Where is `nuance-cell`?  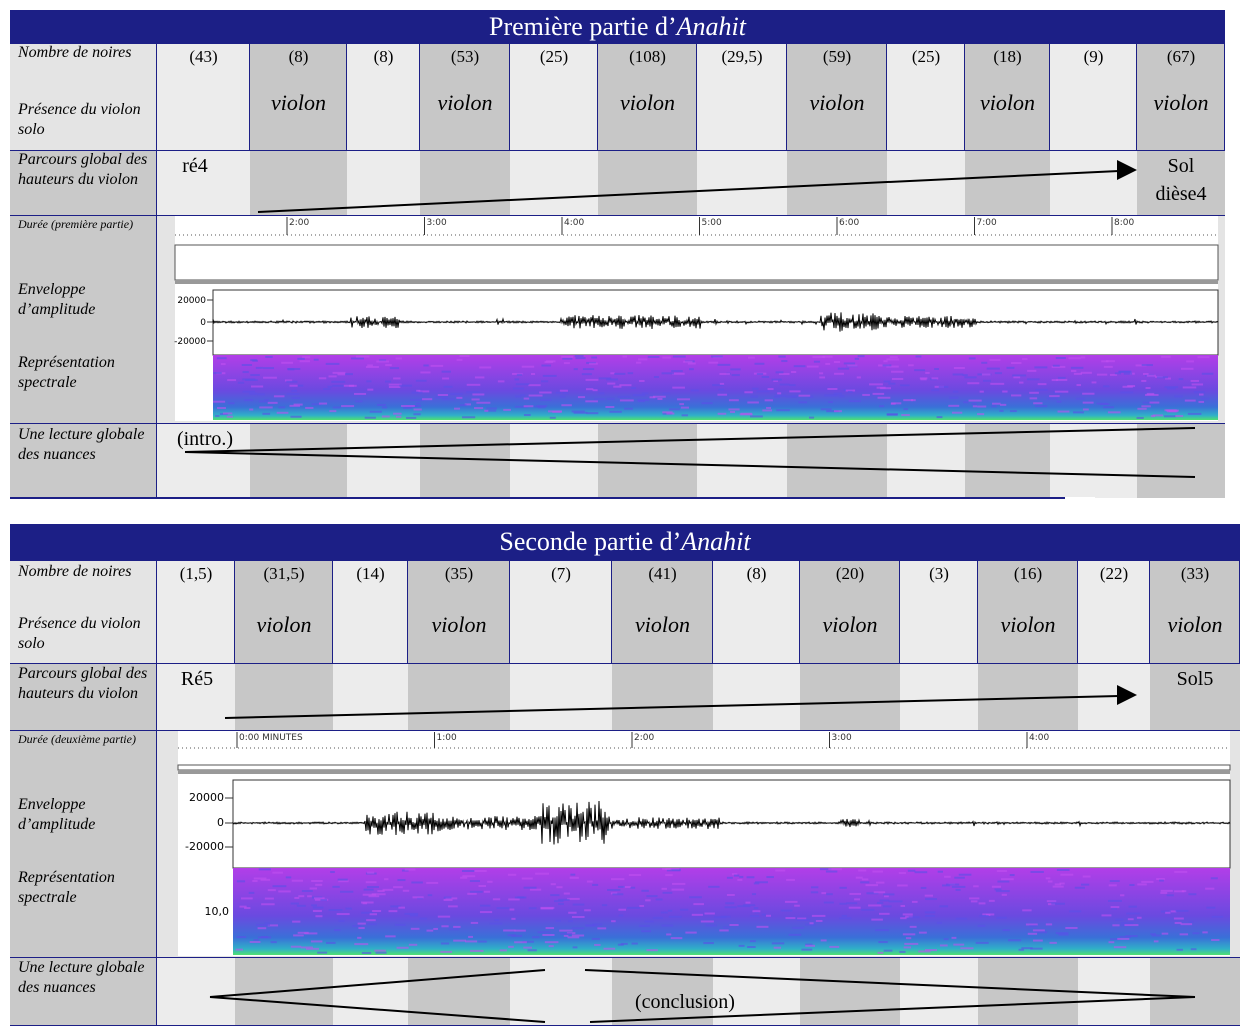 nuance-cell is located at coordinates (1093, 460).